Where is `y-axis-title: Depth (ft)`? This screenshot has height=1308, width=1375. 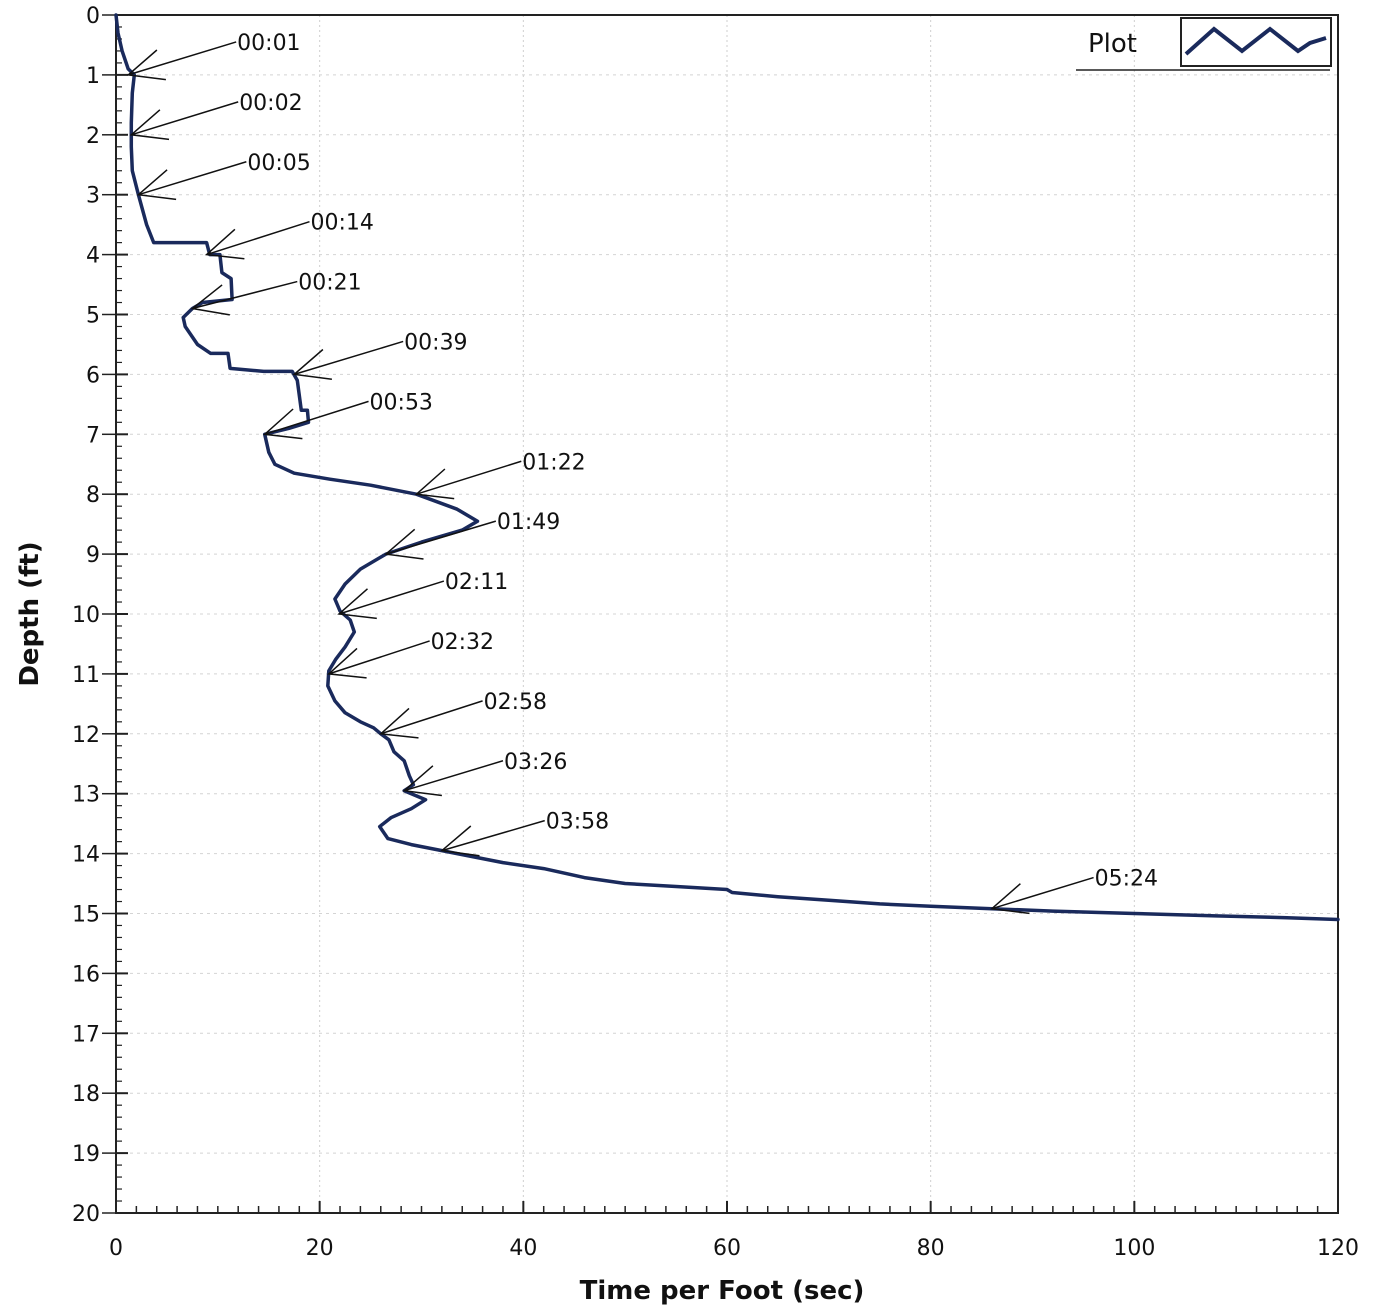 y-axis-title: Depth (ft) is located at coordinates (30, 613).